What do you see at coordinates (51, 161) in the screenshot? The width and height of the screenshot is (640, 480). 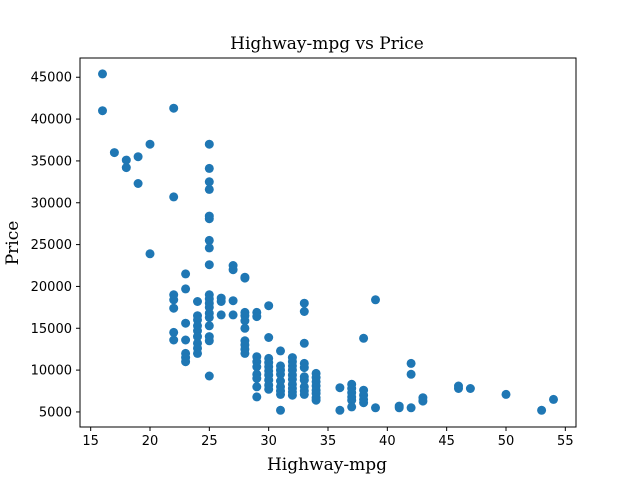 I see `y-tick-label: 35000` at bounding box center [51, 161].